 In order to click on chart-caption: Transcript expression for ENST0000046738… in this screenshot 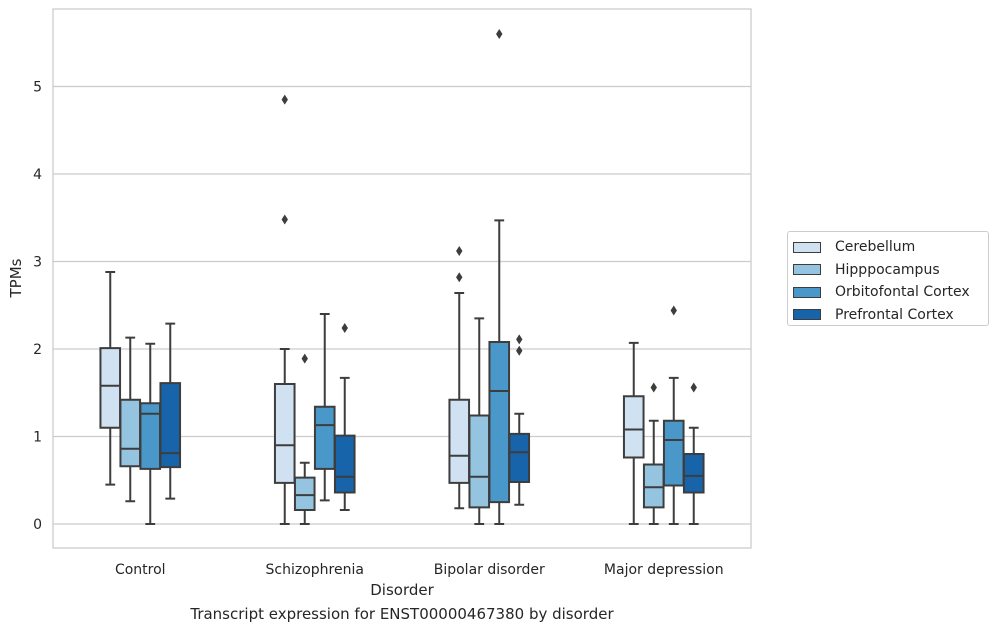, I will do `click(402, 614)`.